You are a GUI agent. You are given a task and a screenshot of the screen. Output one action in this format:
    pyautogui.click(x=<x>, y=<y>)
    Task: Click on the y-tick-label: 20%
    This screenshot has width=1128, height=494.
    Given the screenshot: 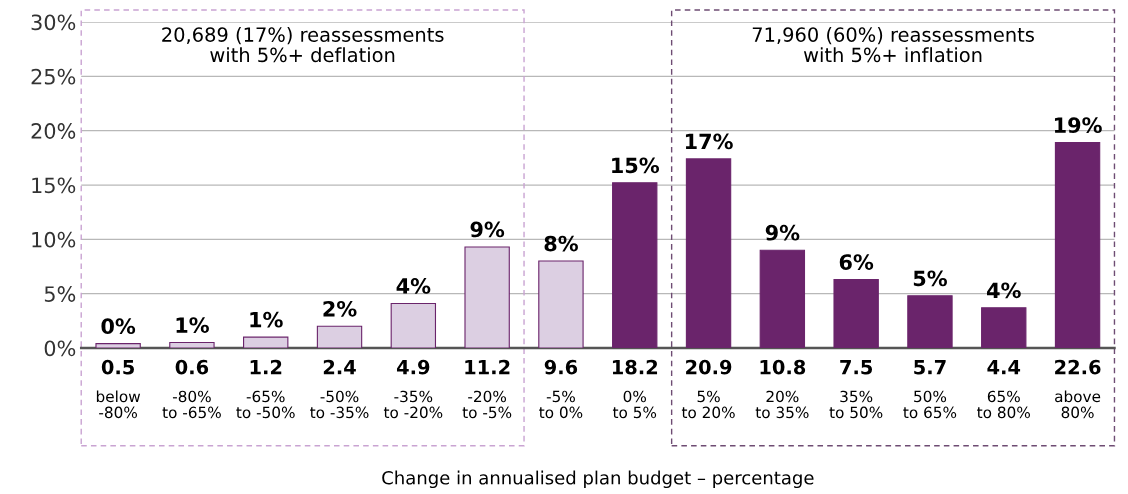 What is the action you would take?
    pyautogui.click(x=53, y=131)
    